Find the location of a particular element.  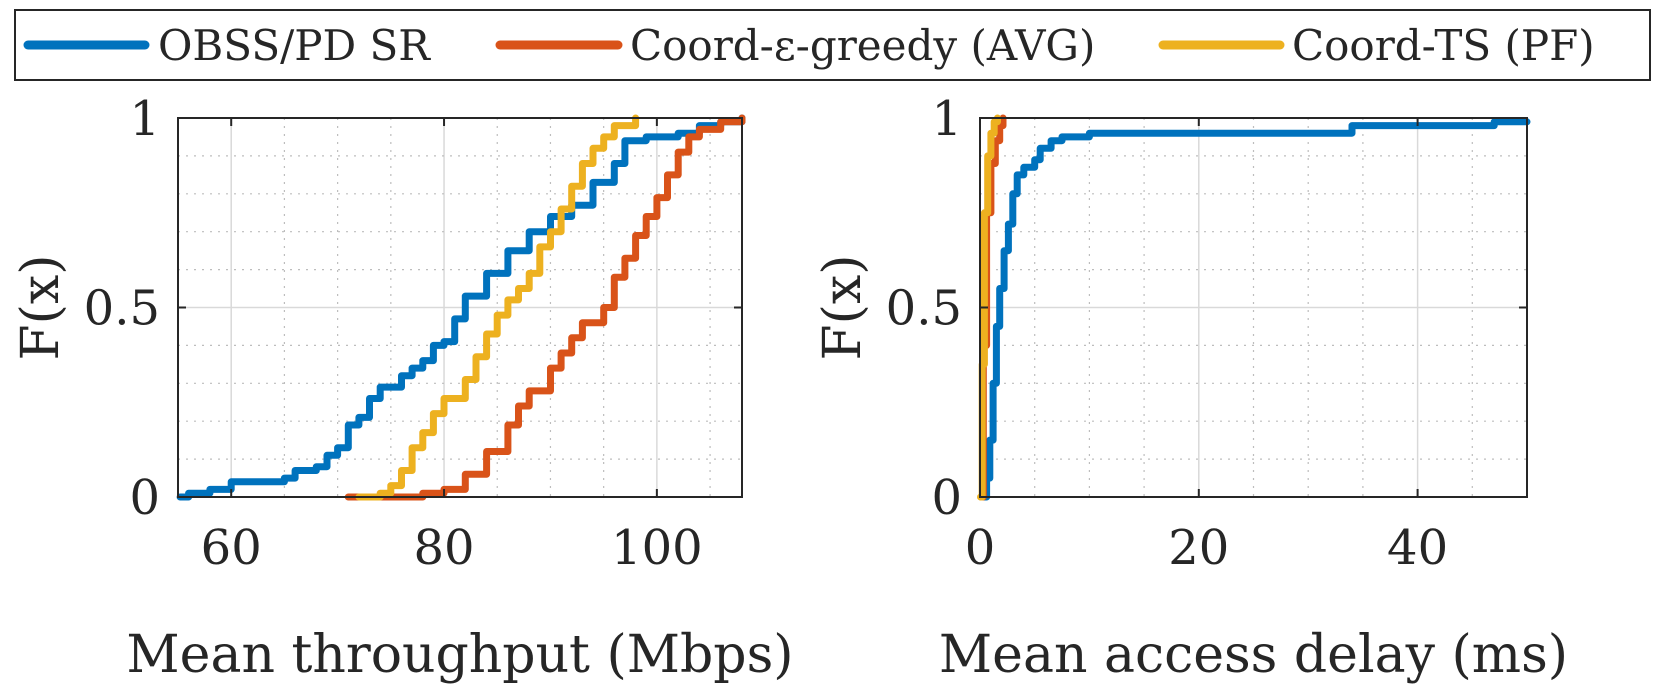

delay-ytick-label-1: 0.5 is located at coordinates (924, 309).